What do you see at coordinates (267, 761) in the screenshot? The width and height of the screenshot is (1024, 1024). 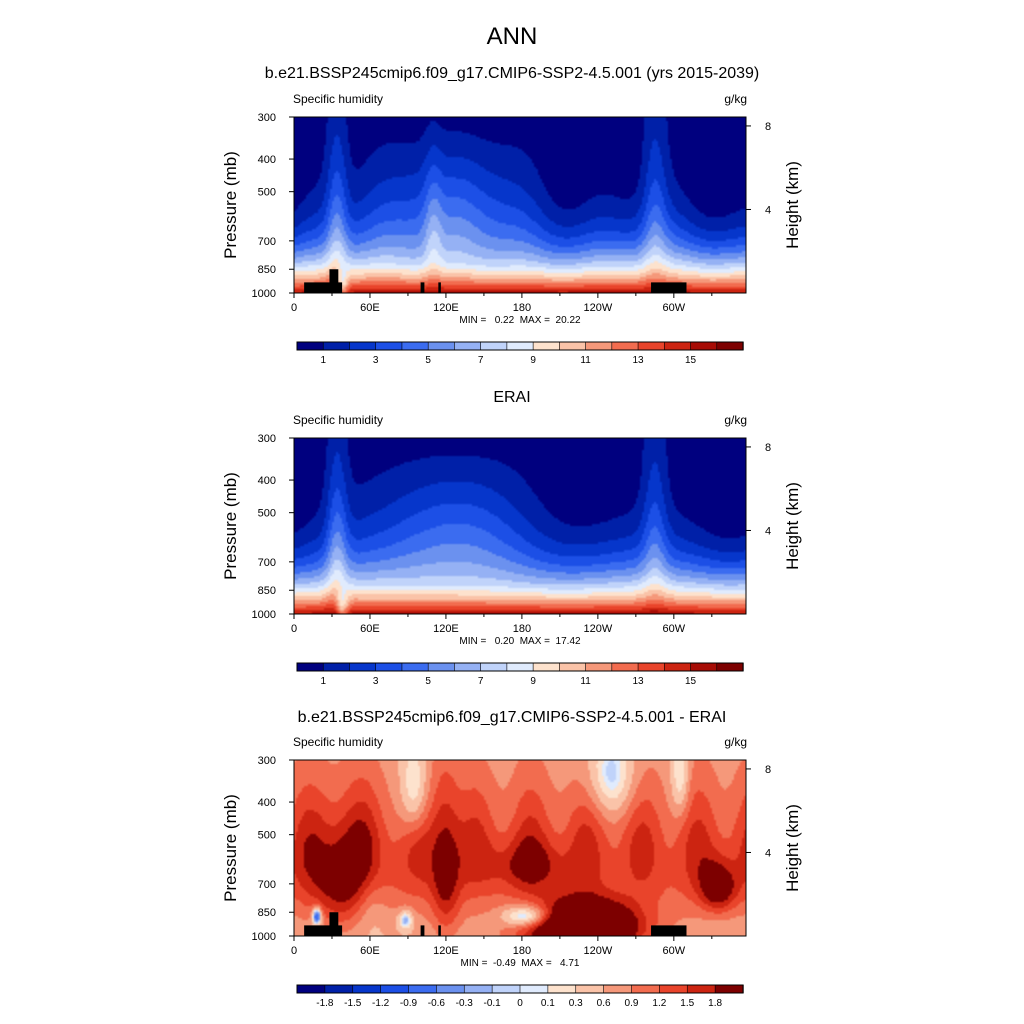 I see `y-tick-label: 300` at bounding box center [267, 761].